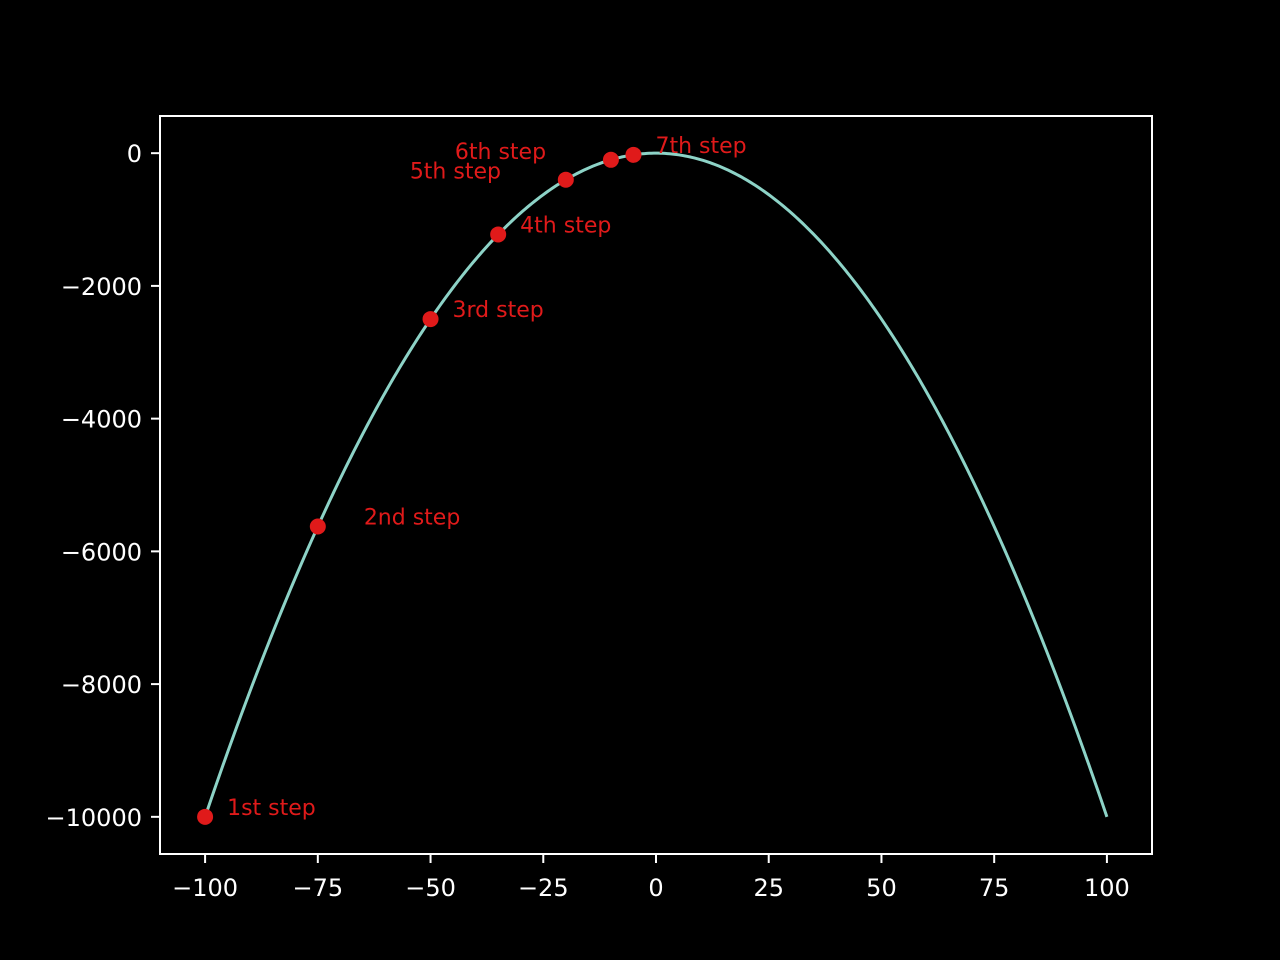 Image resolution: width=1280 pixels, height=960 pixels. What do you see at coordinates (768, 888) in the screenshot?
I see `x-tick-label: 25` at bounding box center [768, 888].